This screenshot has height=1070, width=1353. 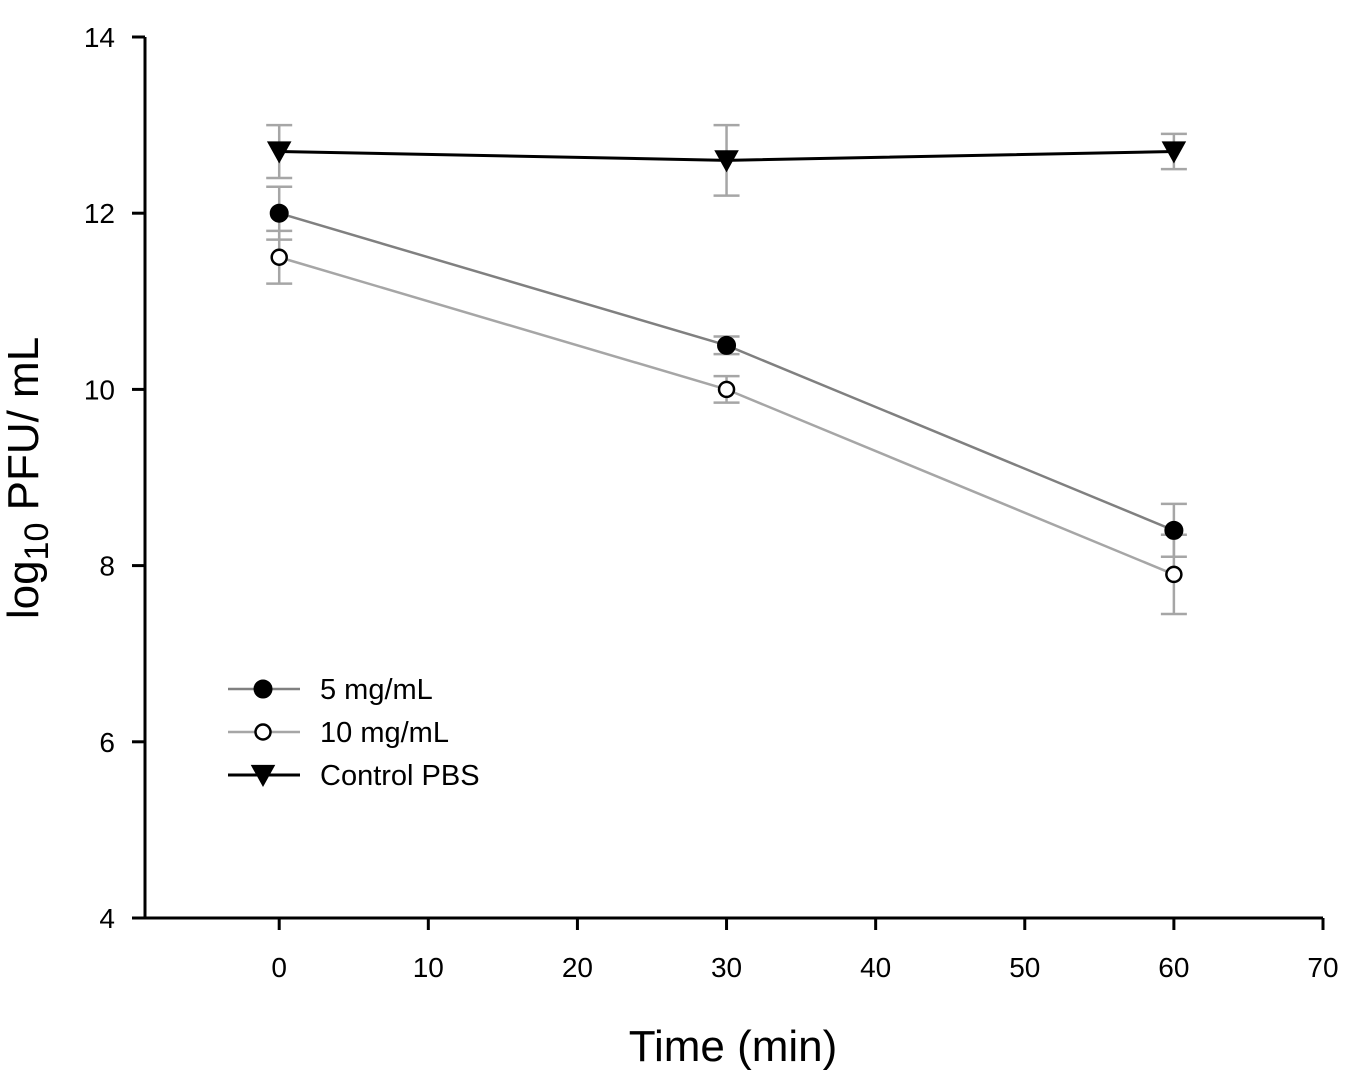 I want to click on y-tick-label: 14, so click(x=99, y=37).